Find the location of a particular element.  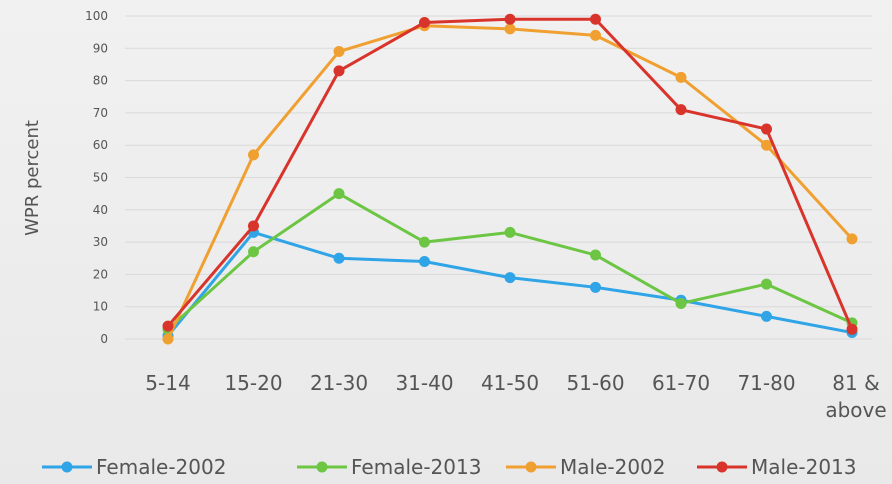

x-tick-label: 71-80 is located at coordinates (766, 383).